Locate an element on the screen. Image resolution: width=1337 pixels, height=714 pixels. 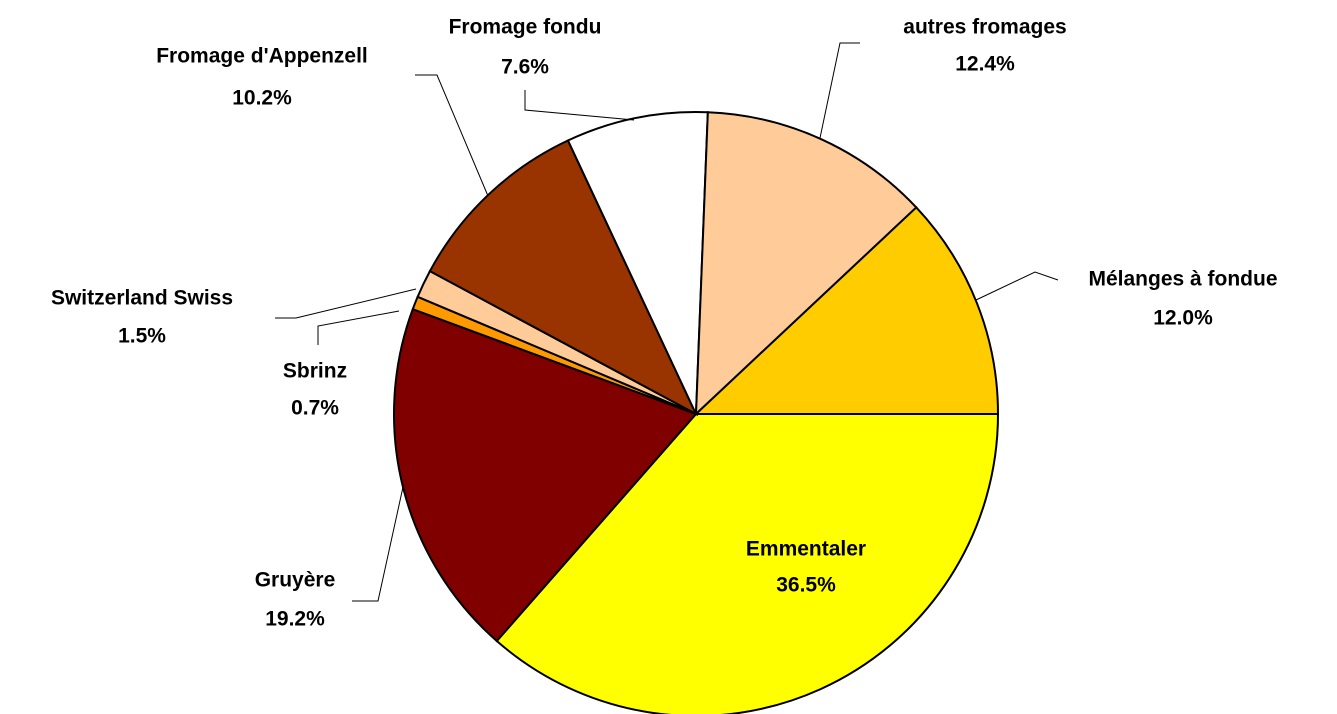
slice-label: autres fromages is located at coordinates (984, 27).